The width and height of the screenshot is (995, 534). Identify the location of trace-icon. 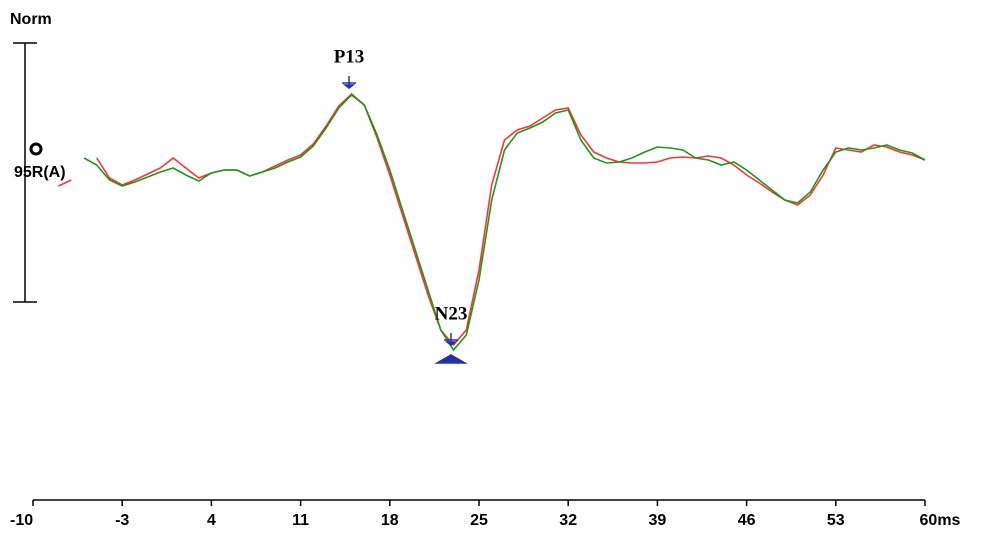
(36, 149).